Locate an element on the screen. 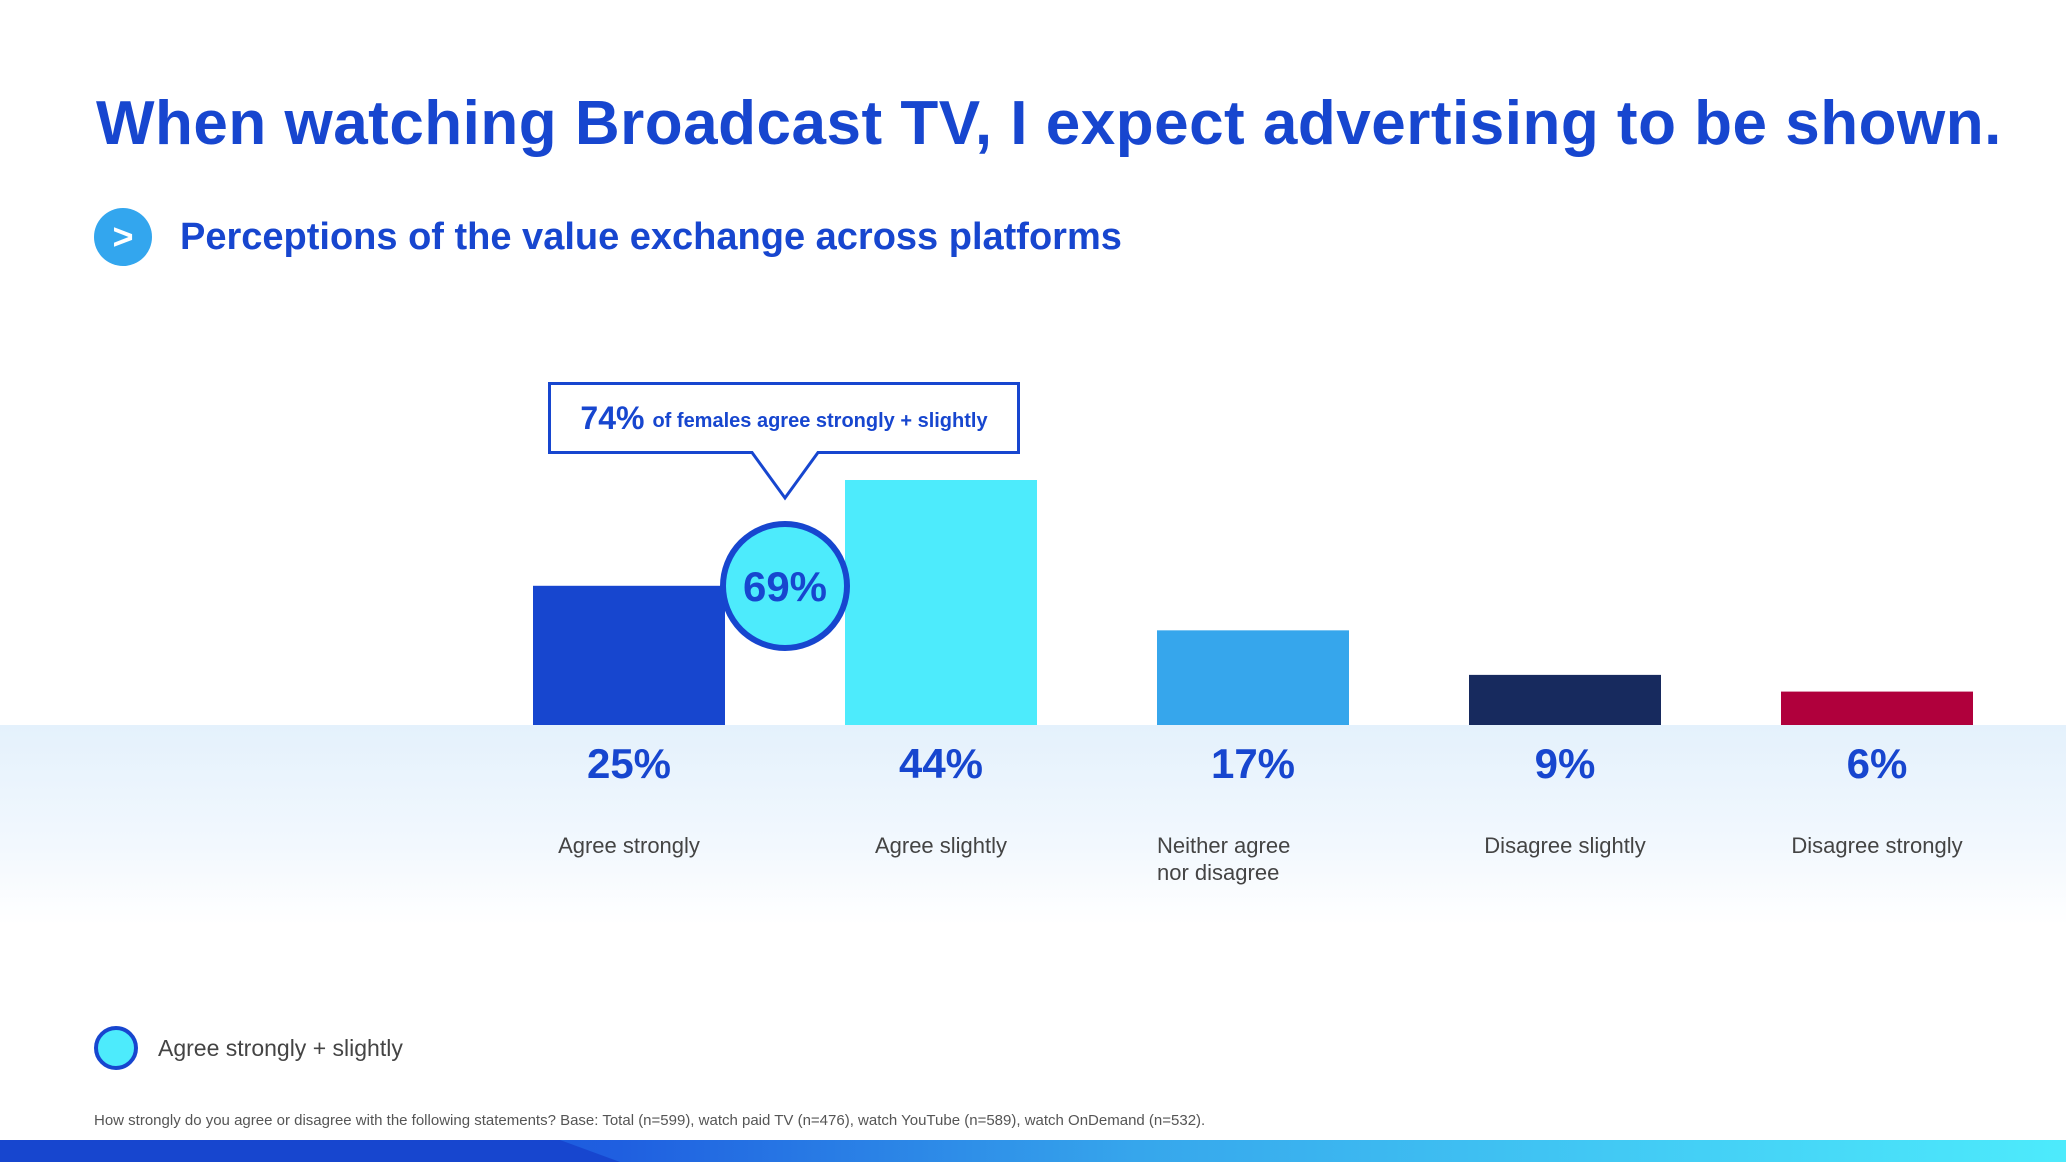  category-label-4: Disagree slightly is located at coordinates (1564, 845).